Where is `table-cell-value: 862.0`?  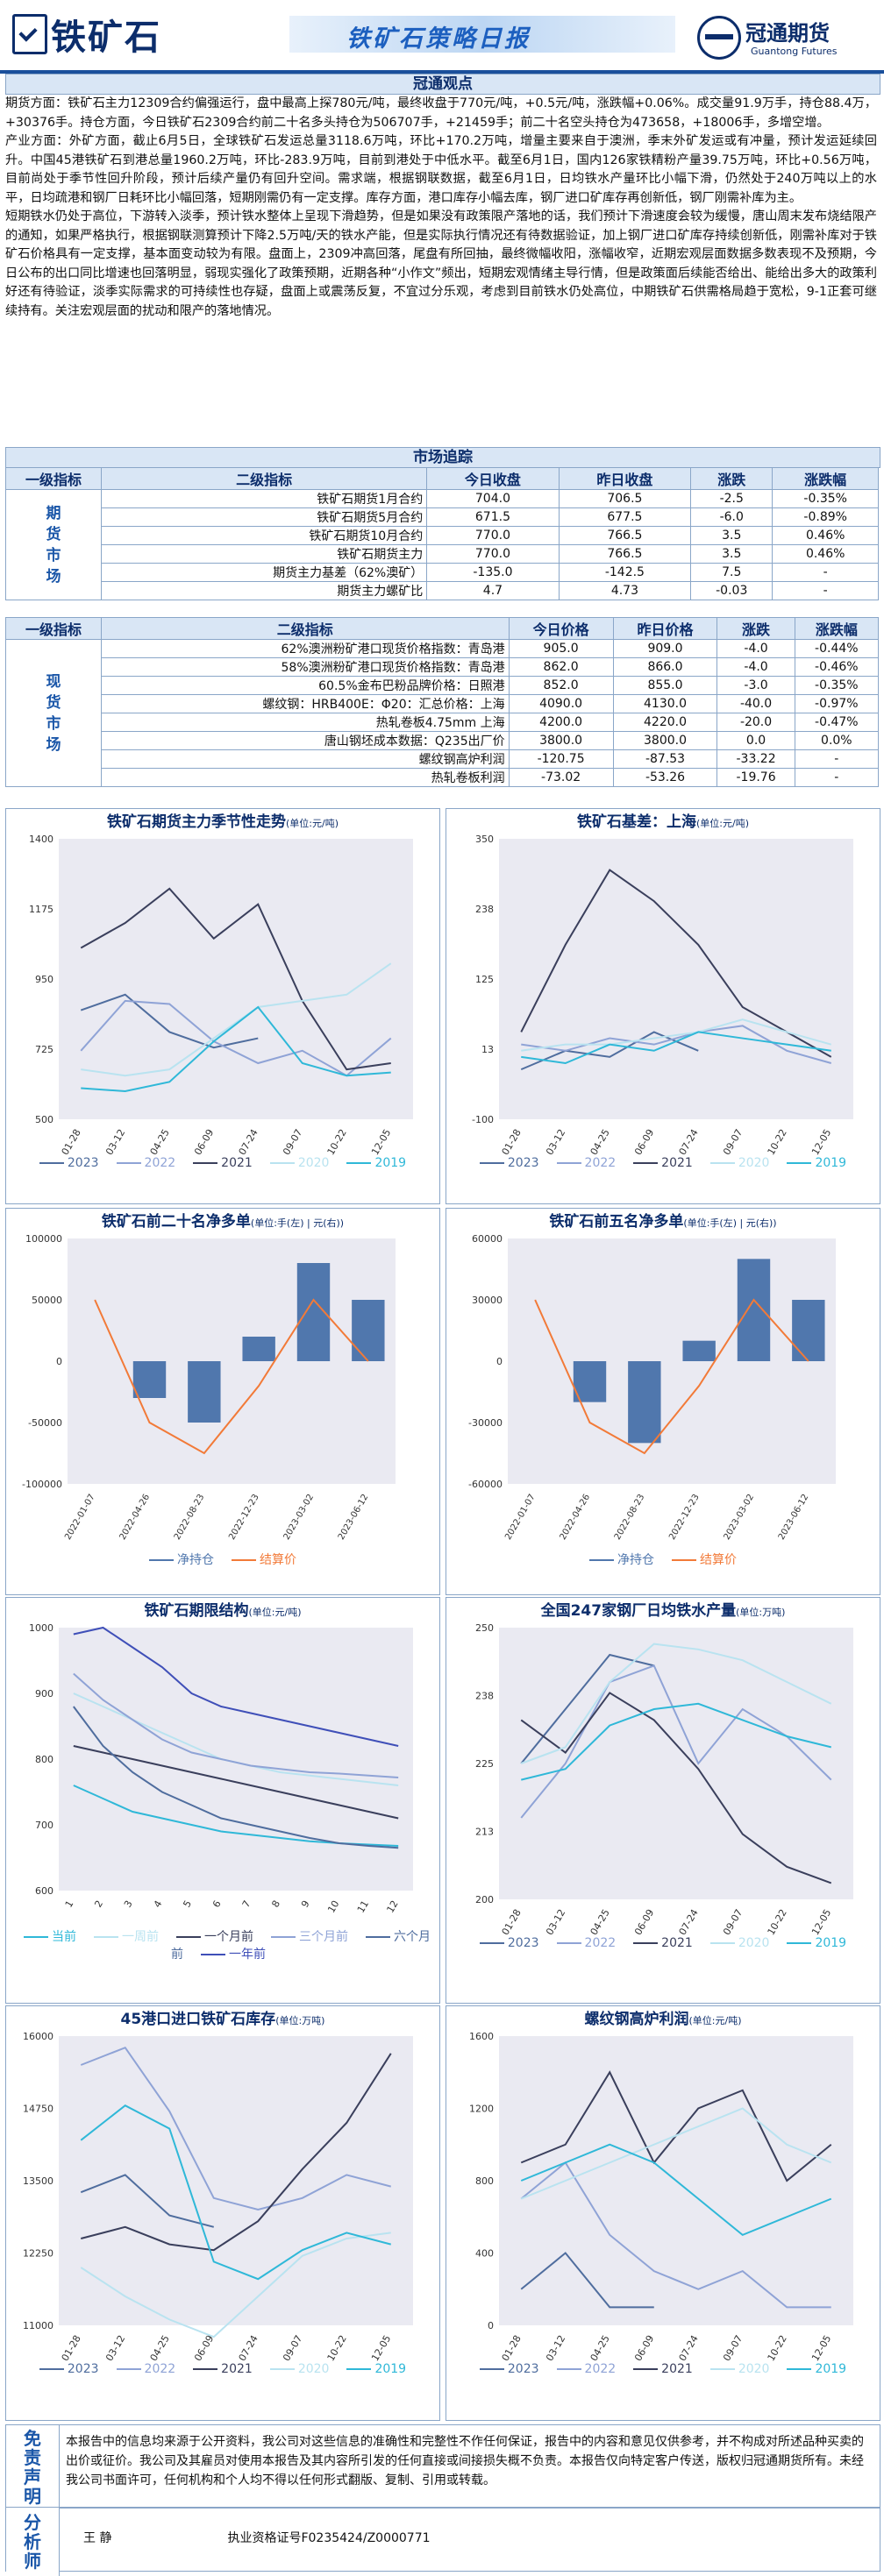 table-cell-value: 862.0 is located at coordinates (561, 667).